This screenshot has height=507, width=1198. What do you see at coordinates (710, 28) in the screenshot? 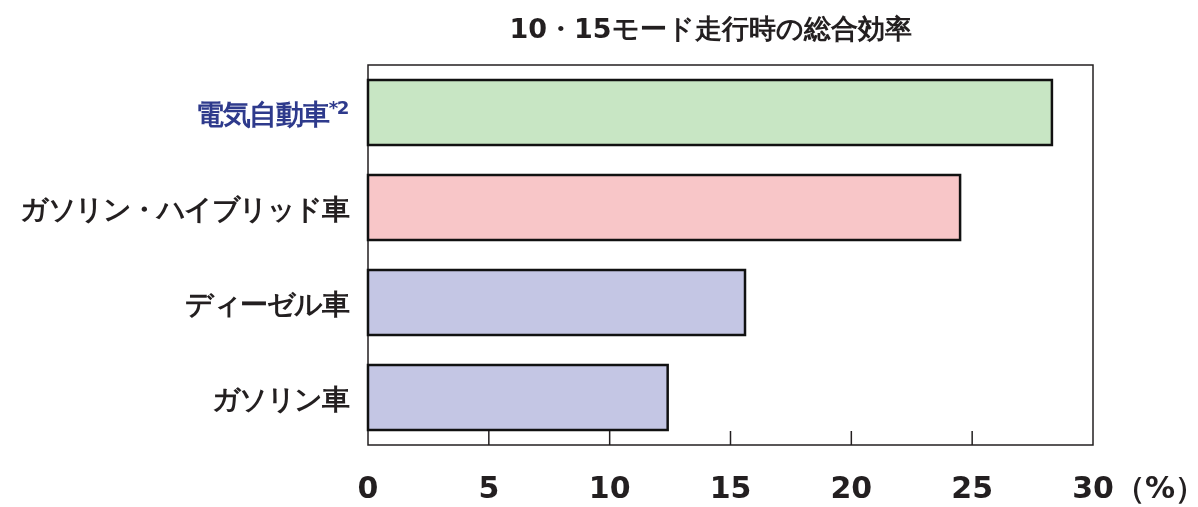
I see `chart-title: 10・15モード走行時の総合効率` at bounding box center [710, 28].